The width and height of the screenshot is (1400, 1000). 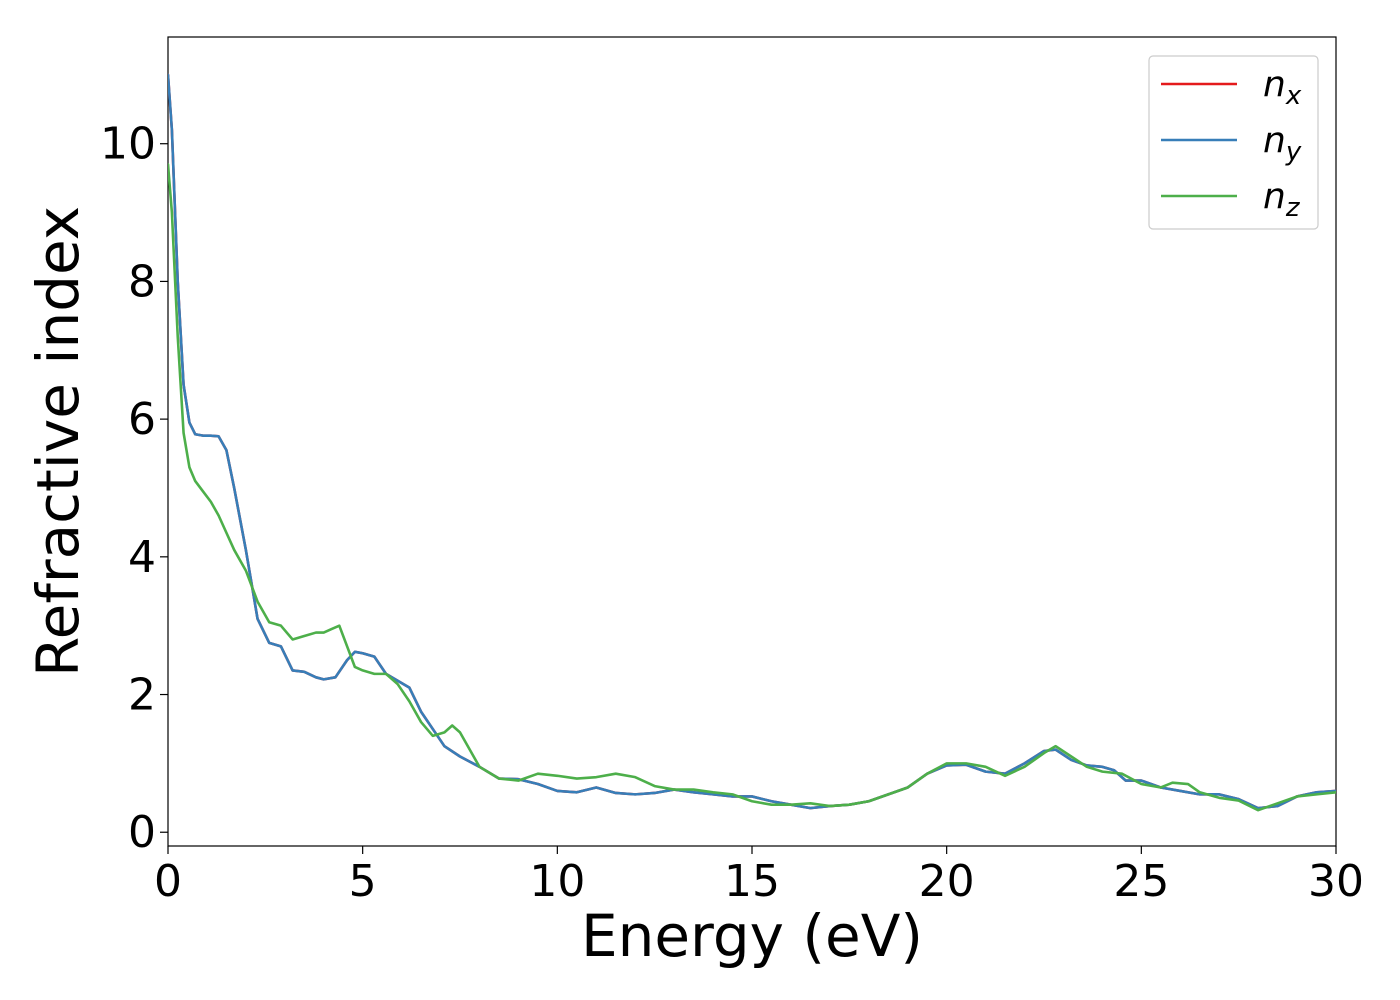 What do you see at coordinates (1336, 881) in the screenshot?
I see `x-tick-label: 30` at bounding box center [1336, 881].